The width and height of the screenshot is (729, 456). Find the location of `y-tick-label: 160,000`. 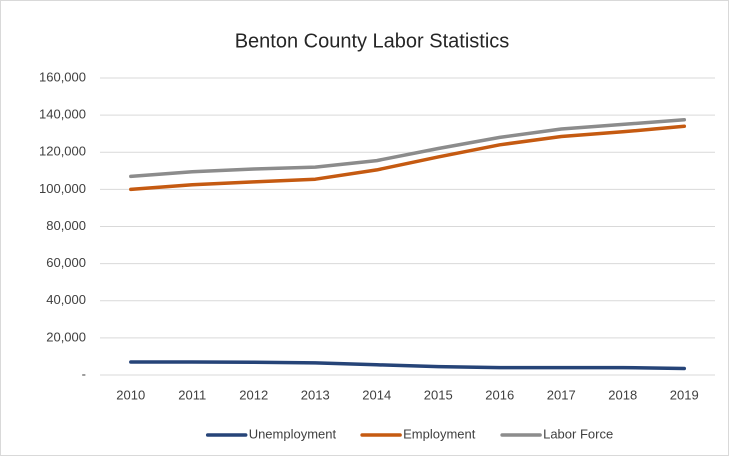

y-tick-label: 160,000 is located at coordinates (62, 76).